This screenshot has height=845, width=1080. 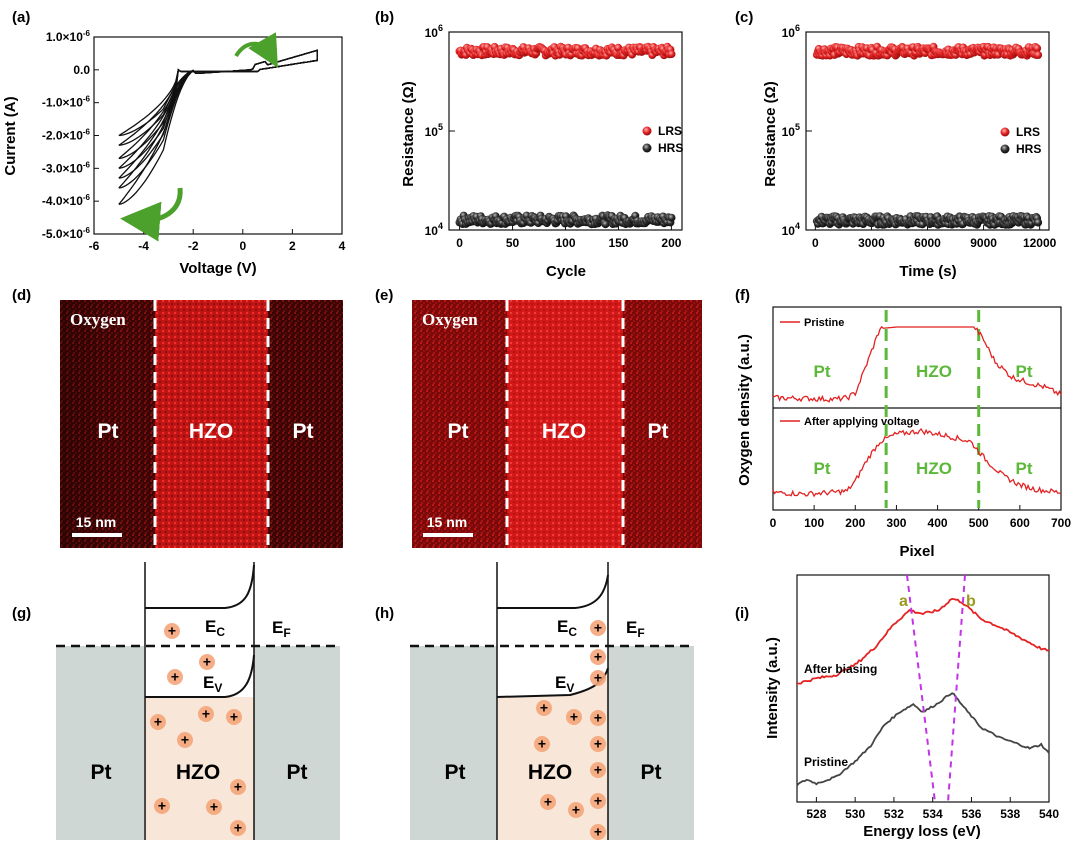 I want to click on panel-i-label: (i), so click(x=742, y=613).